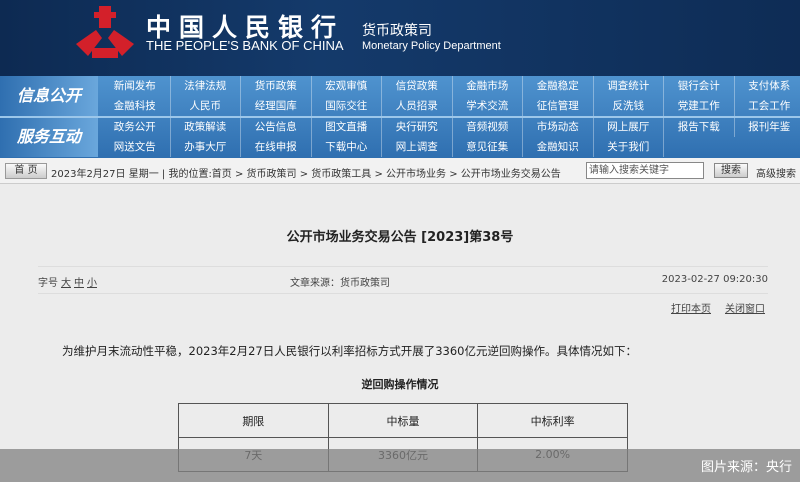  I want to click on nav-item: 人员招录, so click(417, 106).